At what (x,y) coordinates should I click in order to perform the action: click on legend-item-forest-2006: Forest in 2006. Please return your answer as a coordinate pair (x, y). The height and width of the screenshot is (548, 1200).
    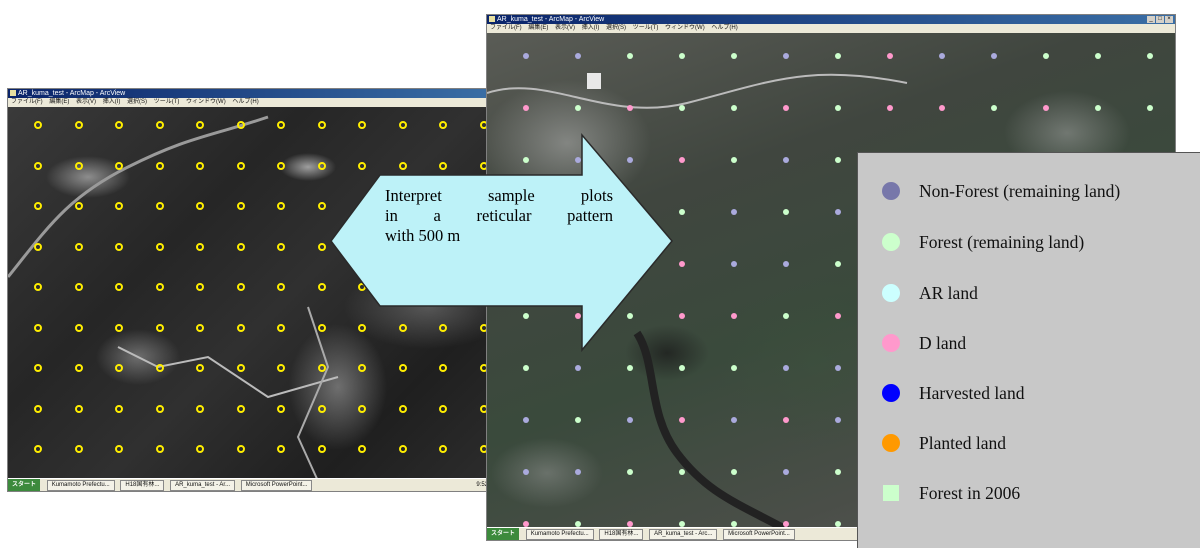
    Looking at the image, I should click on (951, 493).